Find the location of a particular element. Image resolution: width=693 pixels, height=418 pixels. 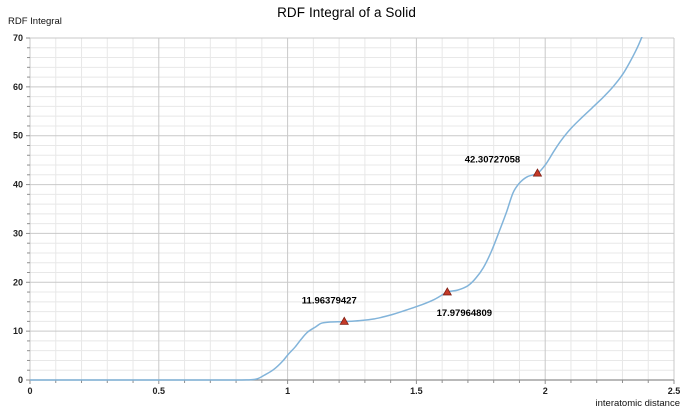

x-tick-label: 1.5 is located at coordinates (416, 391).